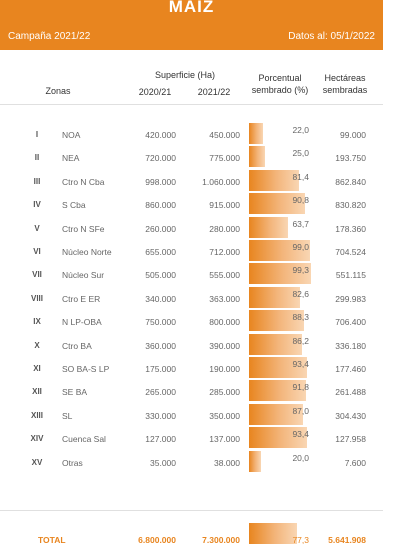 The image size is (420, 547). I want to click on header-divider, so click(191, 104).